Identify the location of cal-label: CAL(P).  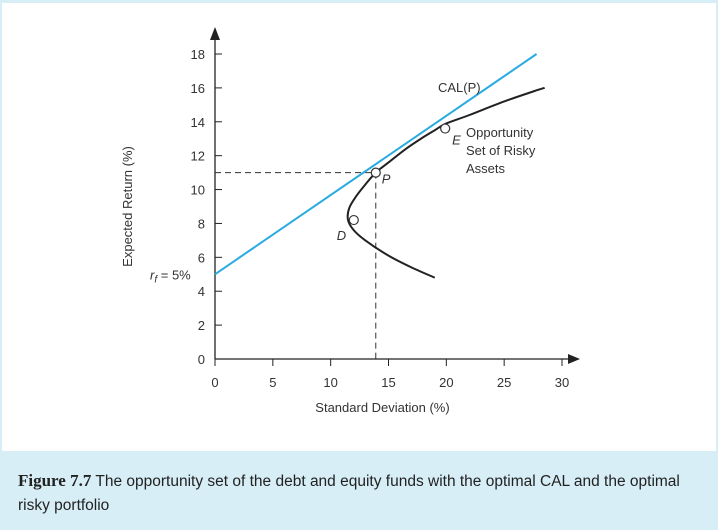
(459, 87).